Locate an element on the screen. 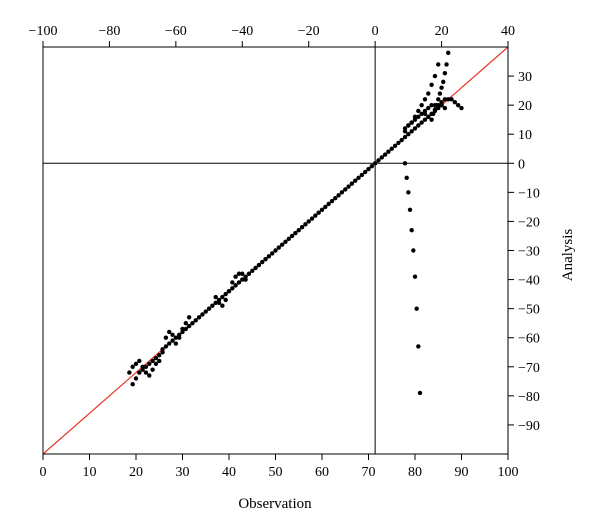  right-tick-label: −90 is located at coordinates (529, 426).